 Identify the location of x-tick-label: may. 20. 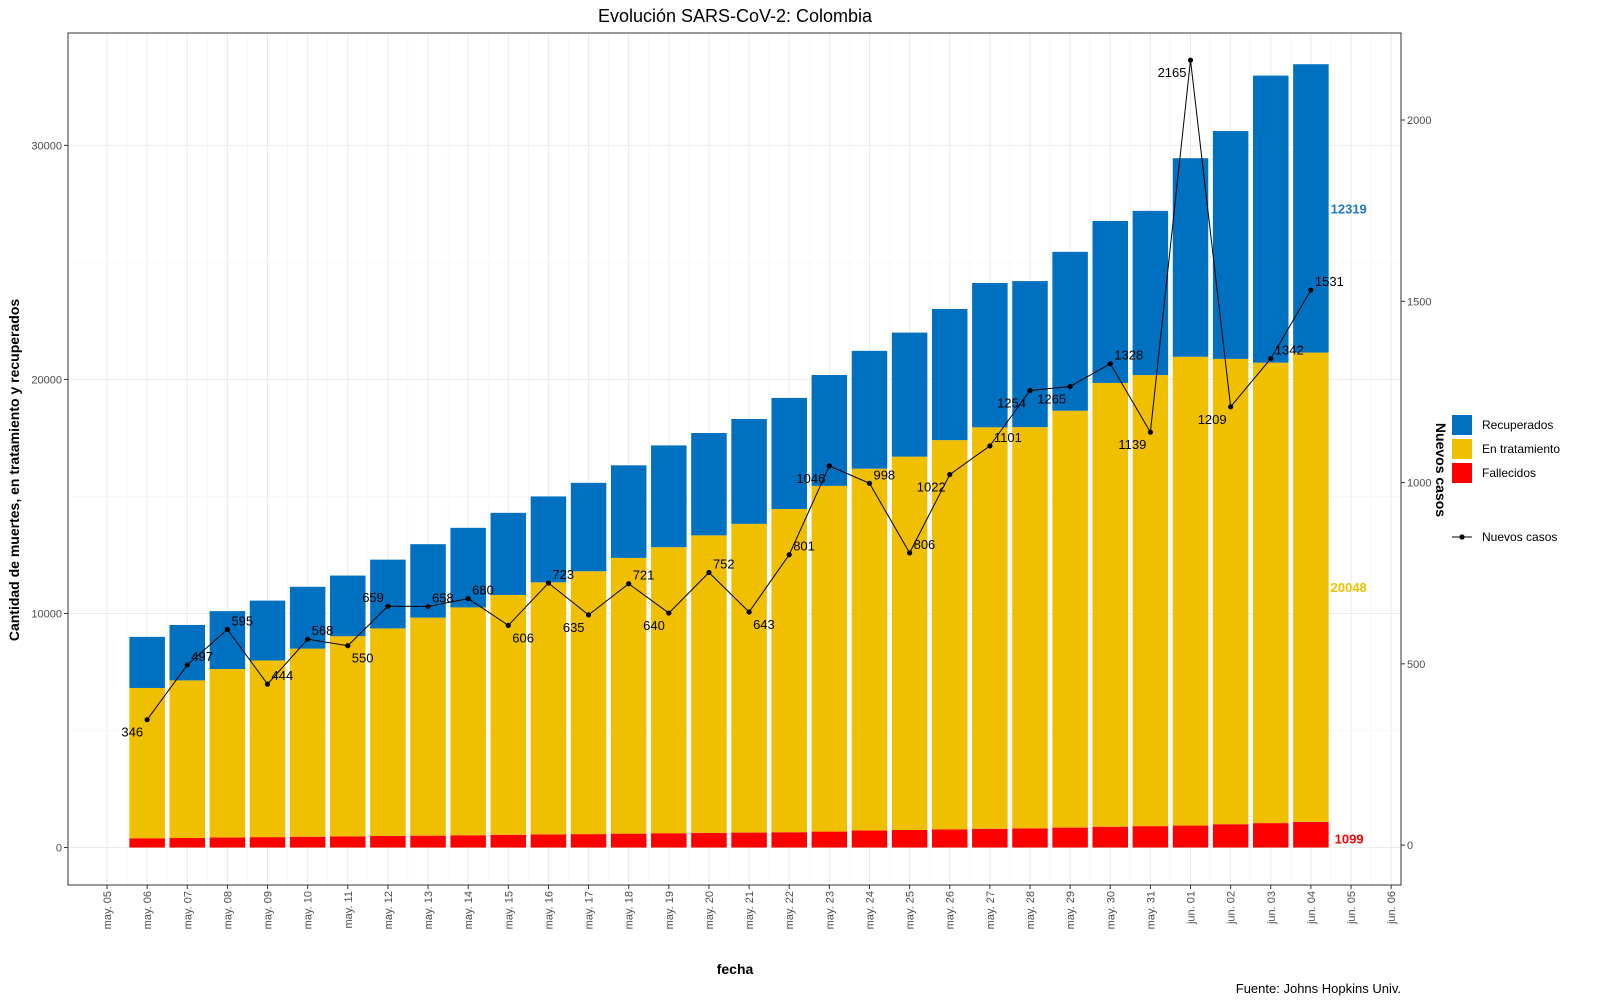
(710, 910).